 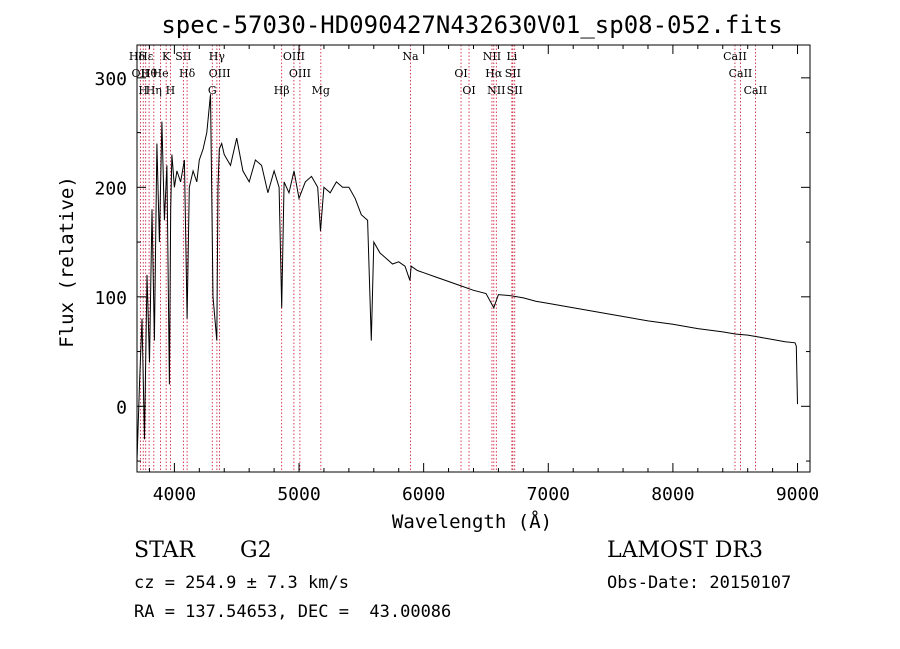 What do you see at coordinates (548, 494) in the screenshot?
I see `x-tick-label: 7000` at bounding box center [548, 494].